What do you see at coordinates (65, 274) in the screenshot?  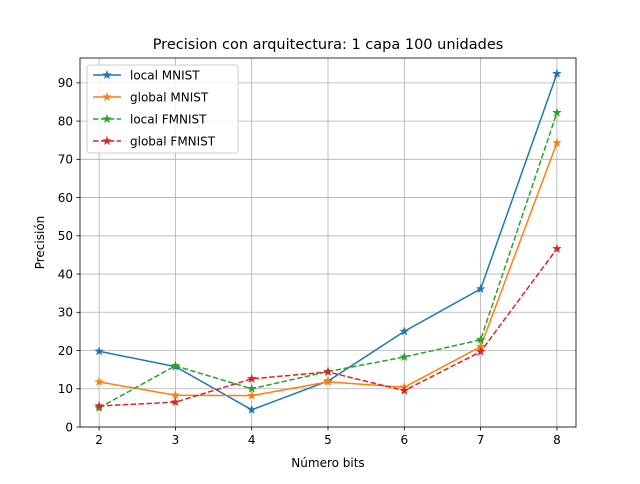 I see `y-tick-label: 40` at bounding box center [65, 274].